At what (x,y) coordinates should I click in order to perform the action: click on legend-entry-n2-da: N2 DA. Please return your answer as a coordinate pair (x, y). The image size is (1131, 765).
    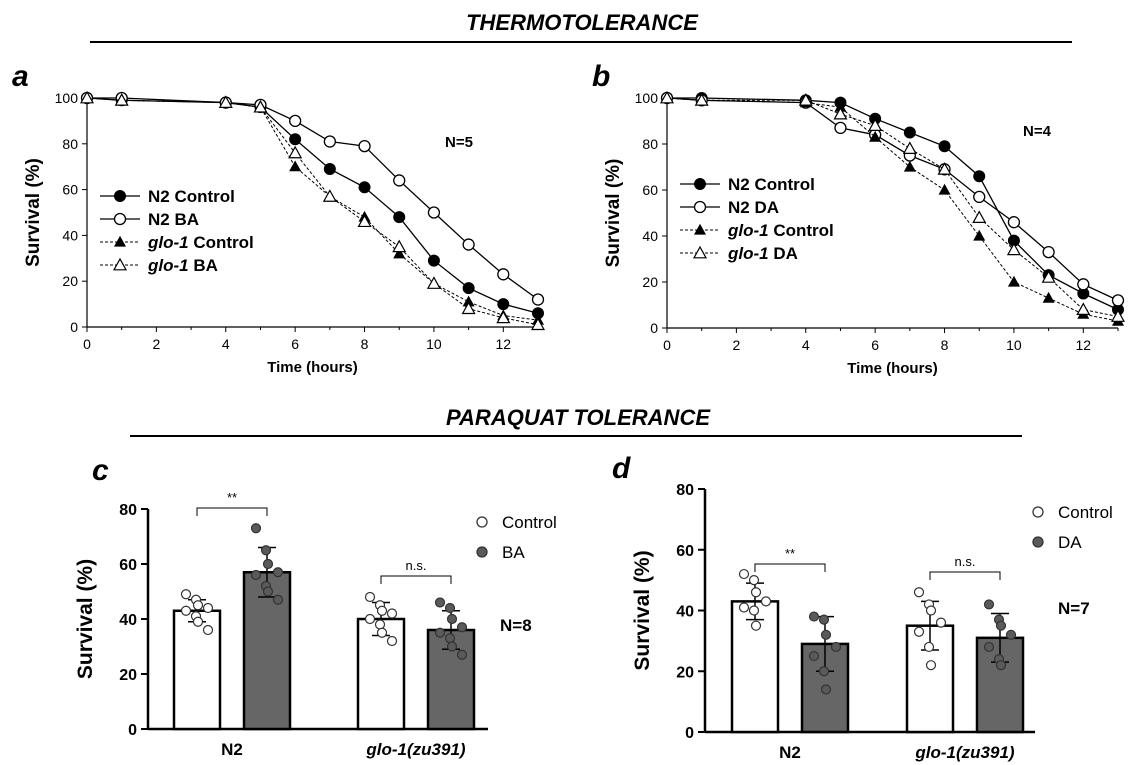
    Looking at the image, I should click on (729, 207).